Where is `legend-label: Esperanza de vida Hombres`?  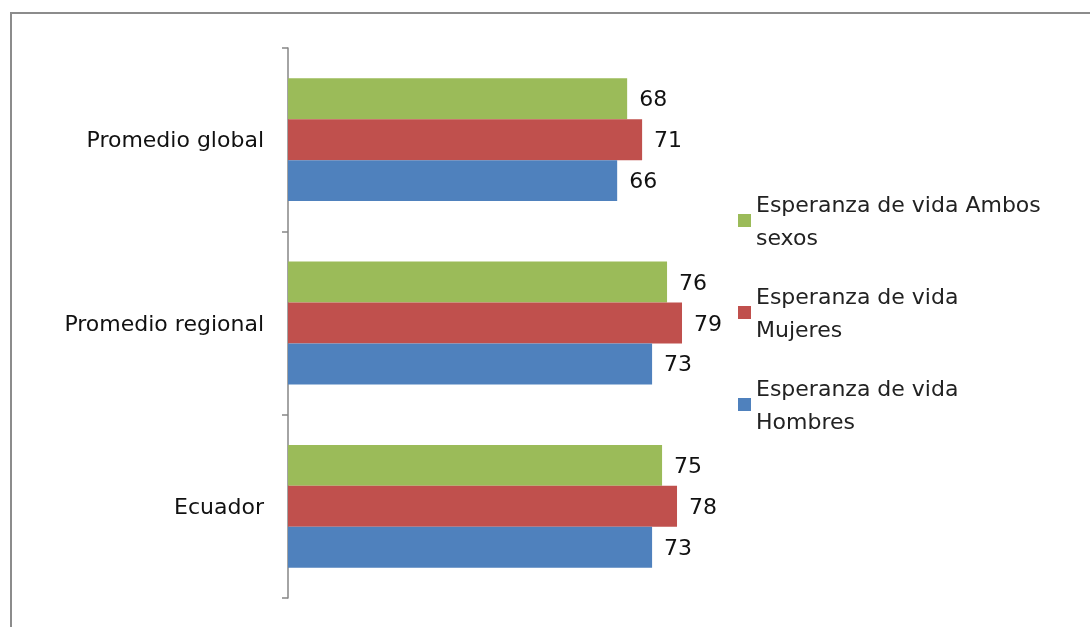 legend-label: Esperanza de vida Hombres is located at coordinates (857, 404).